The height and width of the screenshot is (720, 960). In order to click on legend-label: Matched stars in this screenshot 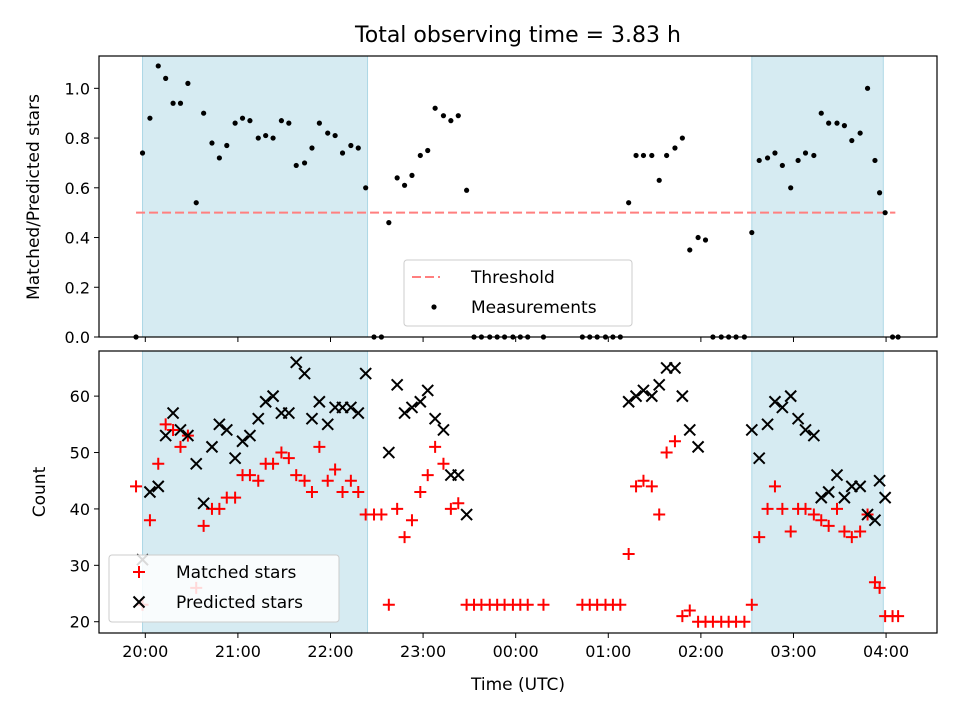, I will do `click(236, 573)`.